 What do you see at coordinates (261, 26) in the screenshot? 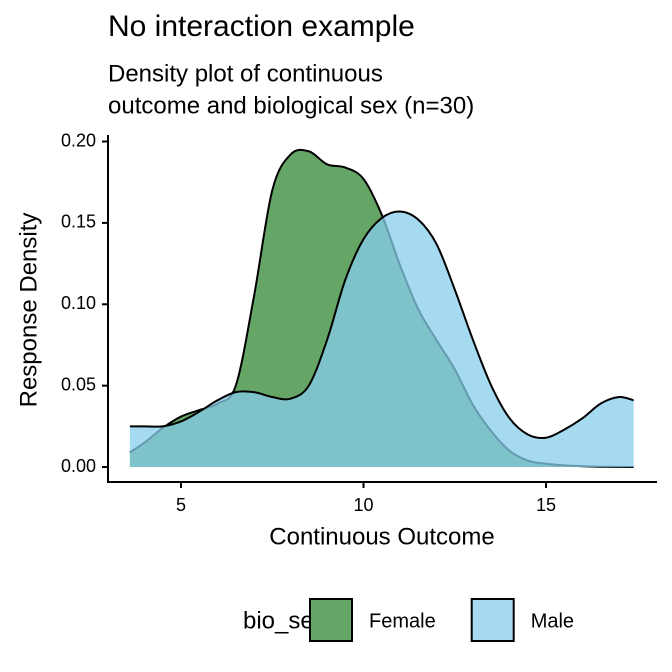
I see `chart-title: No interaction example` at bounding box center [261, 26].